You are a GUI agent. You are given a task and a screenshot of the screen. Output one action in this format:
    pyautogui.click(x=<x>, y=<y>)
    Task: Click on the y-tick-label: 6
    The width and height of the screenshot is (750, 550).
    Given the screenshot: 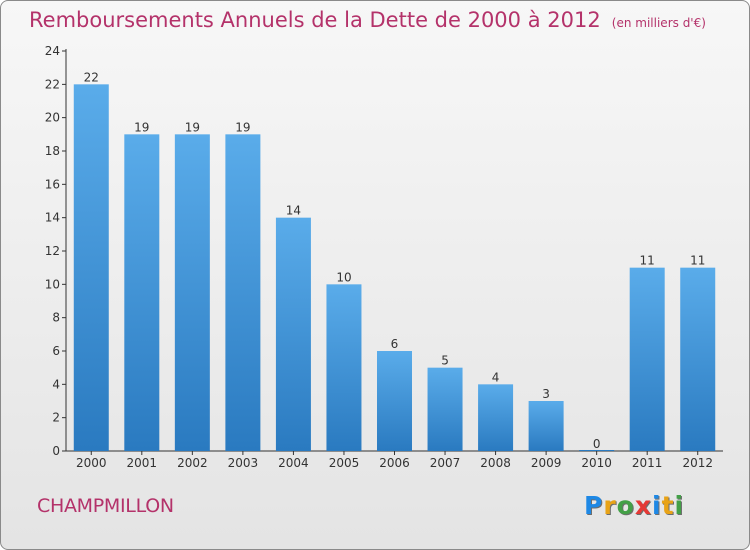 What is the action you would take?
    pyautogui.click(x=56, y=351)
    